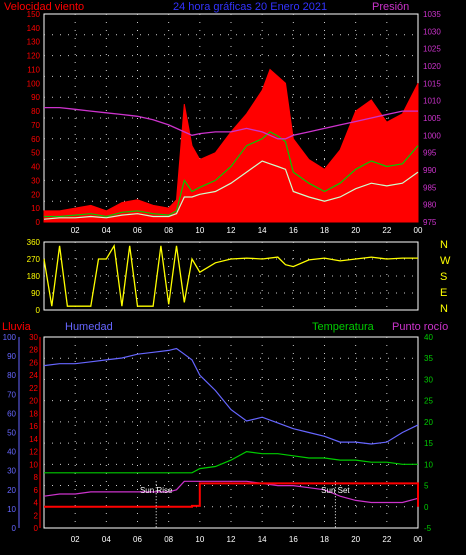 The height and width of the screenshot is (555, 466). I want to click on x-tick-label: 00, so click(418, 539).